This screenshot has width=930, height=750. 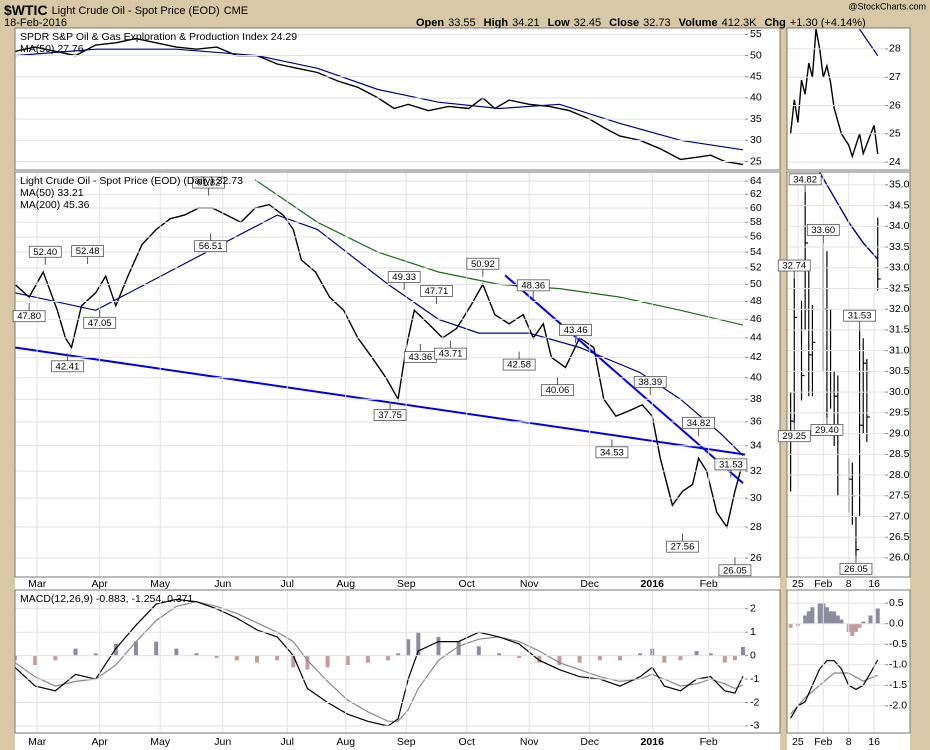 I want to click on annotation-label: 42.58, so click(x=519, y=365).